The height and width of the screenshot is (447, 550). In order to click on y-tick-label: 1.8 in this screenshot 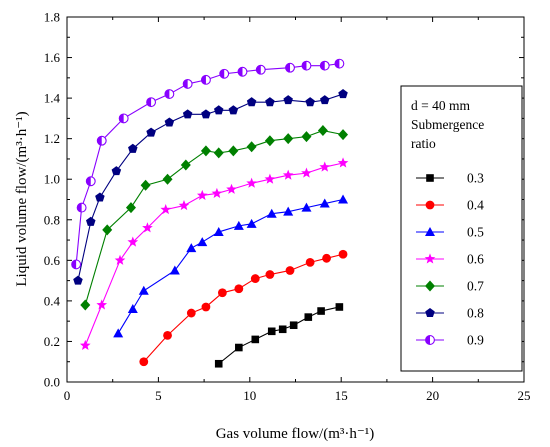, I will do `click(52, 17)`.